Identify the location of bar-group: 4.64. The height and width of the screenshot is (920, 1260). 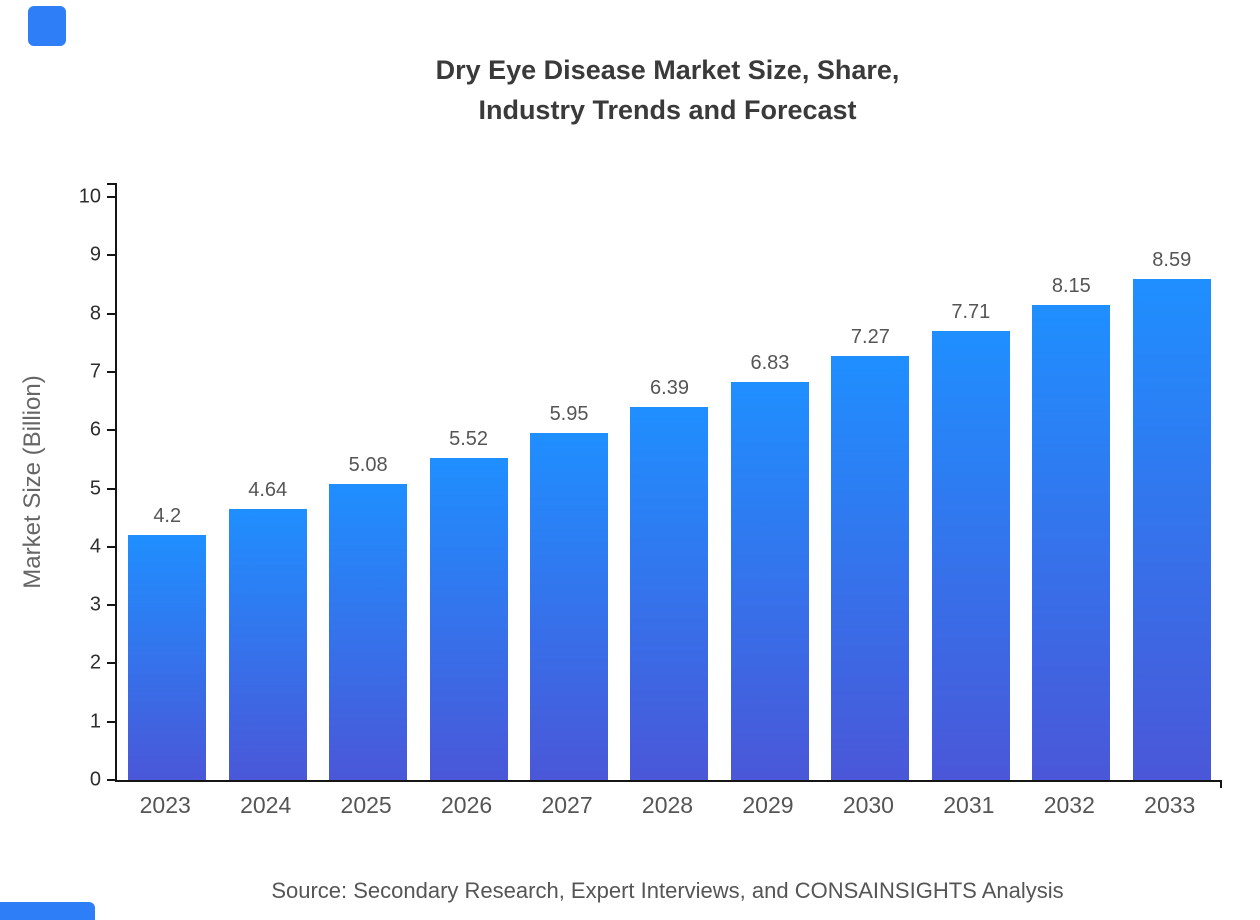
(267, 481).